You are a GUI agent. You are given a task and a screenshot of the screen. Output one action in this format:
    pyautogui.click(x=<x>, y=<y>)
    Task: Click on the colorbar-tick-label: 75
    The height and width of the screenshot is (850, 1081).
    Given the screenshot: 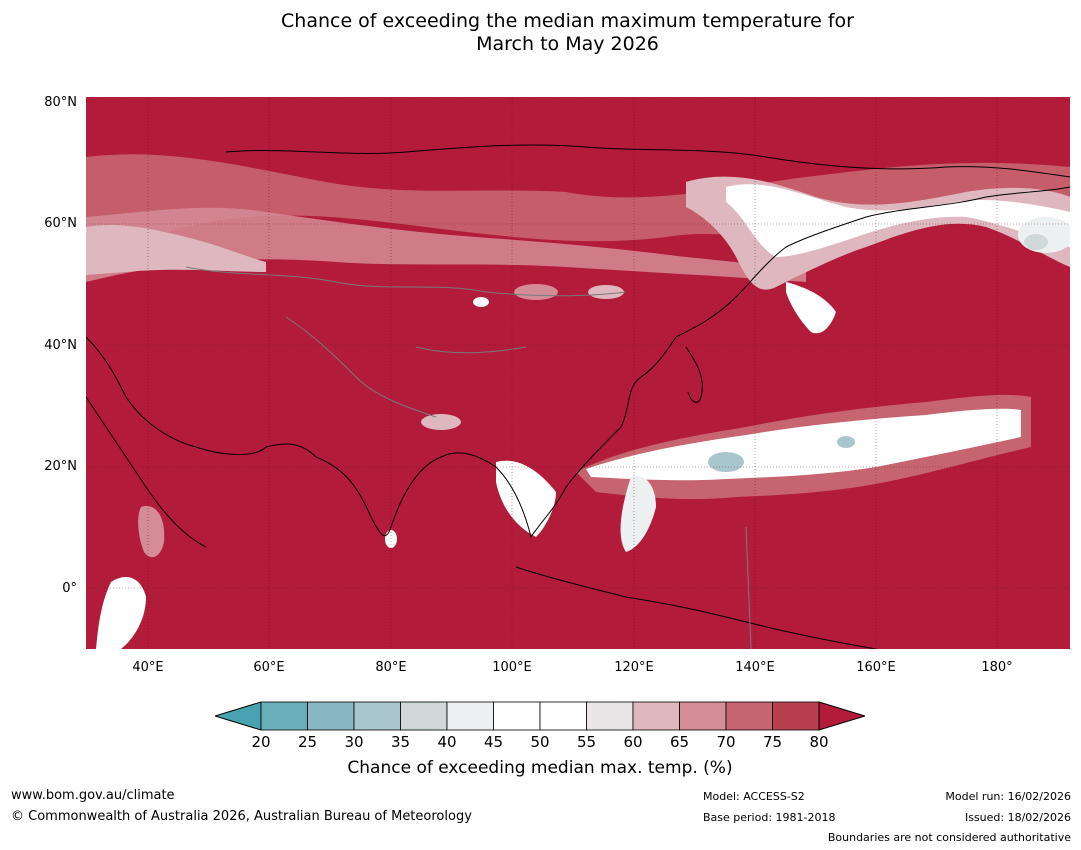 What is the action you would take?
    pyautogui.click(x=772, y=742)
    